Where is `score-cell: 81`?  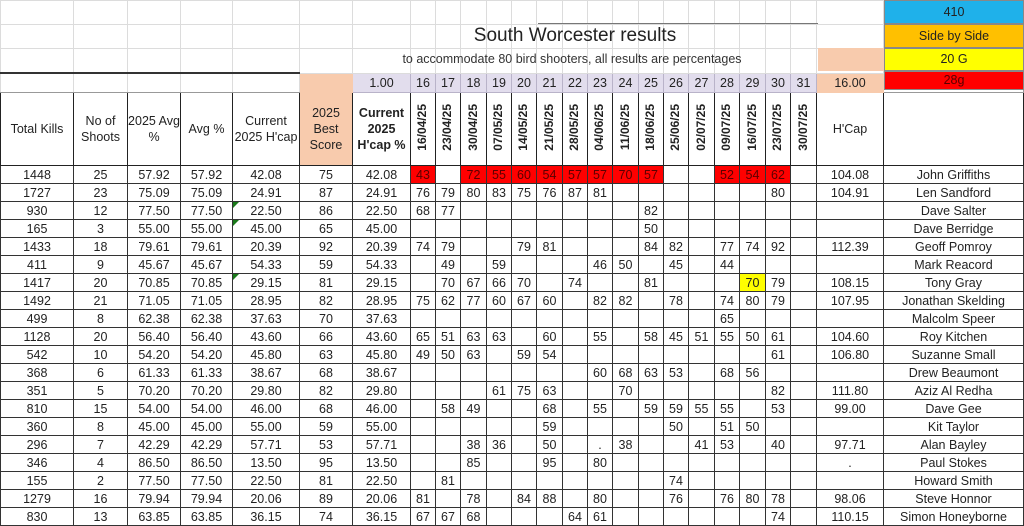 score-cell: 81 is located at coordinates (600, 192).